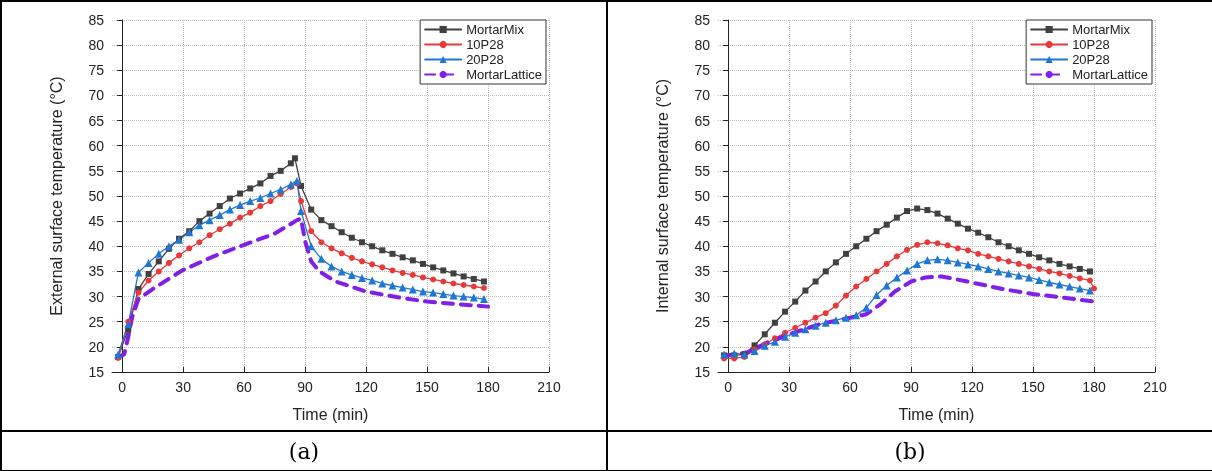 This screenshot has height=471, width=1212. What do you see at coordinates (910, 451) in the screenshot?
I see `text: (b)` at bounding box center [910, 451].